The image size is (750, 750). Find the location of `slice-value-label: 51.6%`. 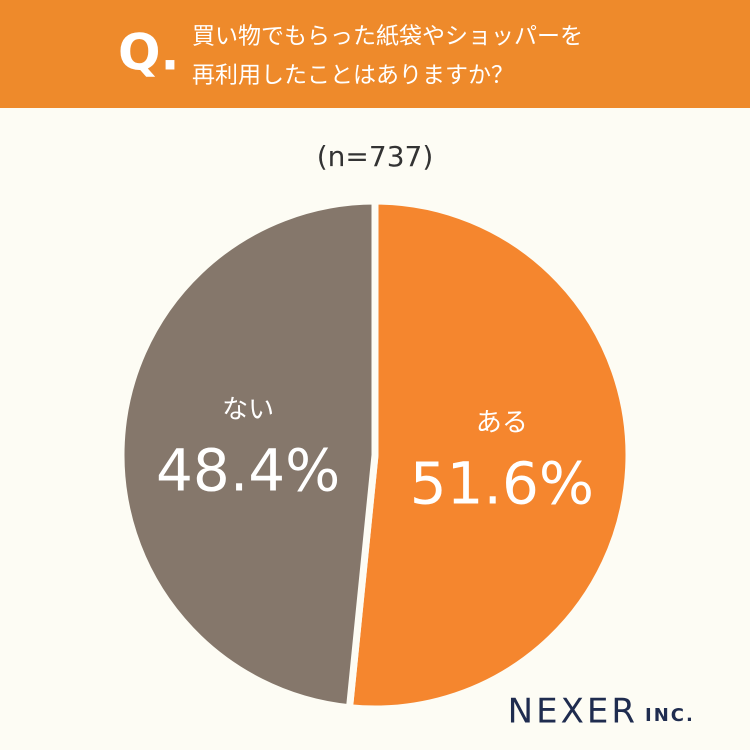

slice-value-label: 51.6% is located at coordinates (502, 483).